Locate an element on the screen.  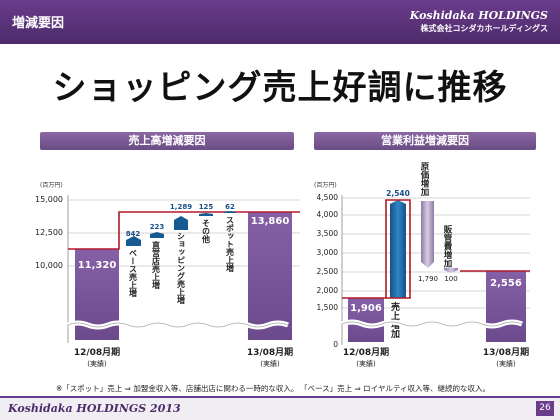
right-tick: 1,500 is located at coordinates (328, 307).